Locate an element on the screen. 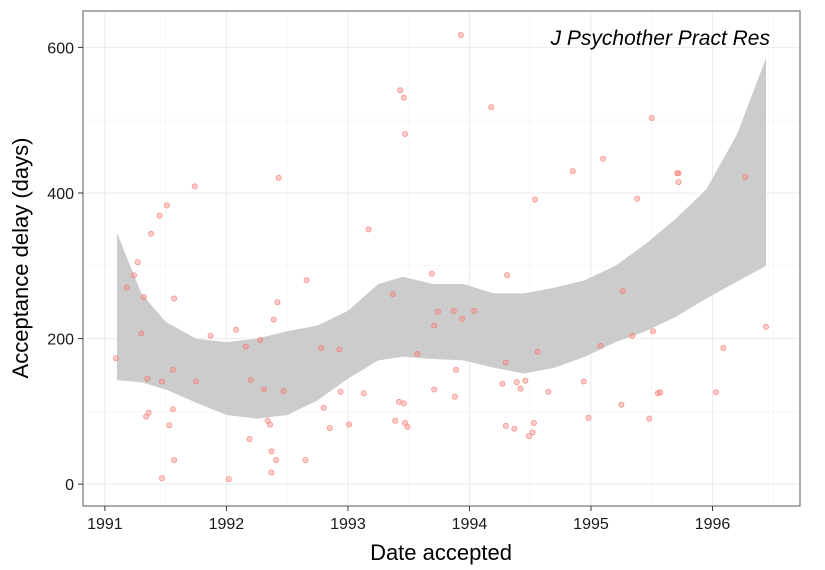 The width and height of the screenshot is (825, 570). y-tick-label: 400 is located at coordinates (60, 194).